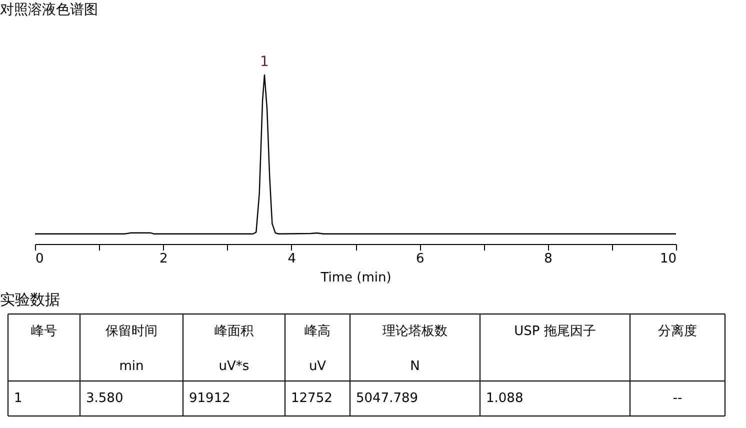 The image size is (746, 428). Describe the element at coordinates (30, 299) in the screenshot. I see `text: 实验数据` at that location.